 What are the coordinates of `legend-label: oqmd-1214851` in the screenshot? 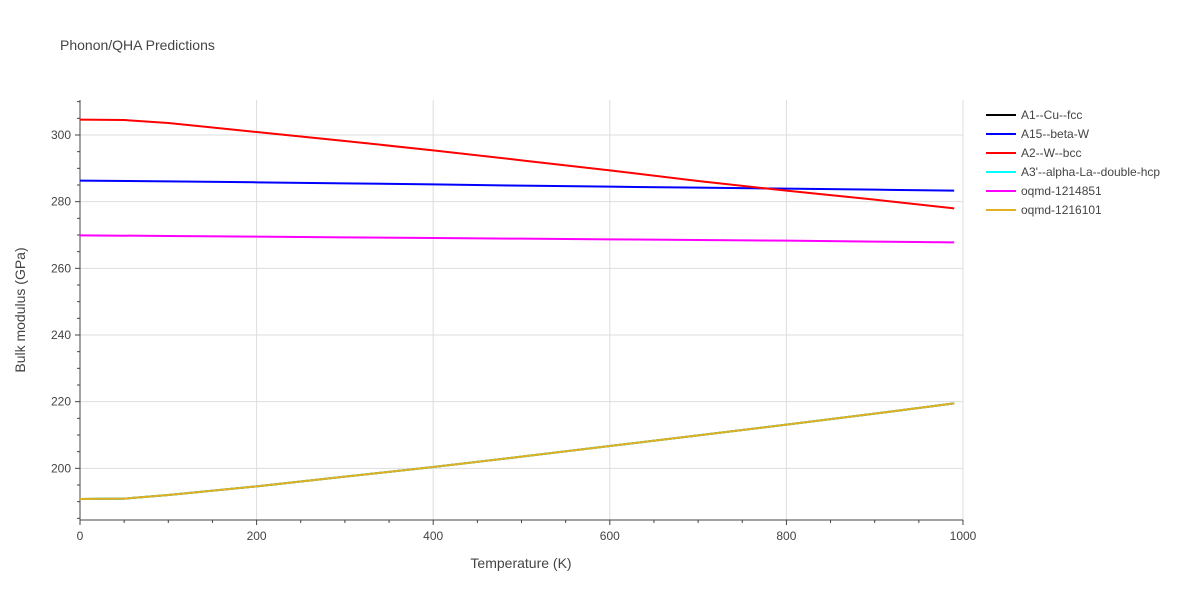 It's located at (1061, 191).